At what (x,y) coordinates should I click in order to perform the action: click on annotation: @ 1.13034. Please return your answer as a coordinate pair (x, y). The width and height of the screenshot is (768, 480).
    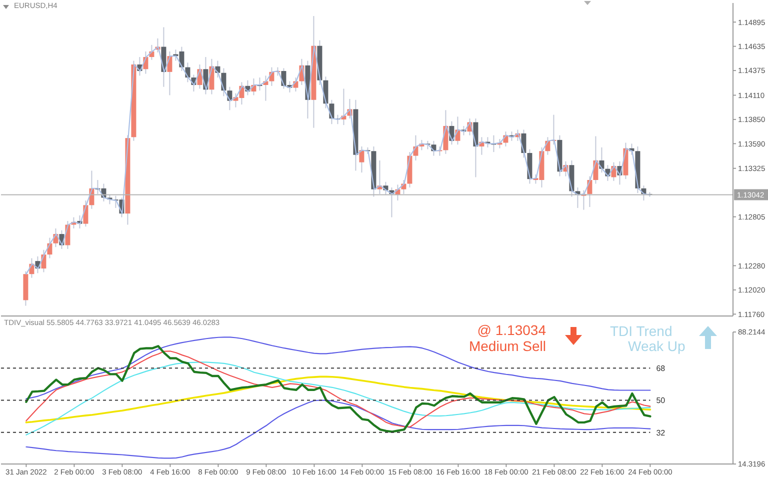
    Looking at the image, I should click on (511, 330).